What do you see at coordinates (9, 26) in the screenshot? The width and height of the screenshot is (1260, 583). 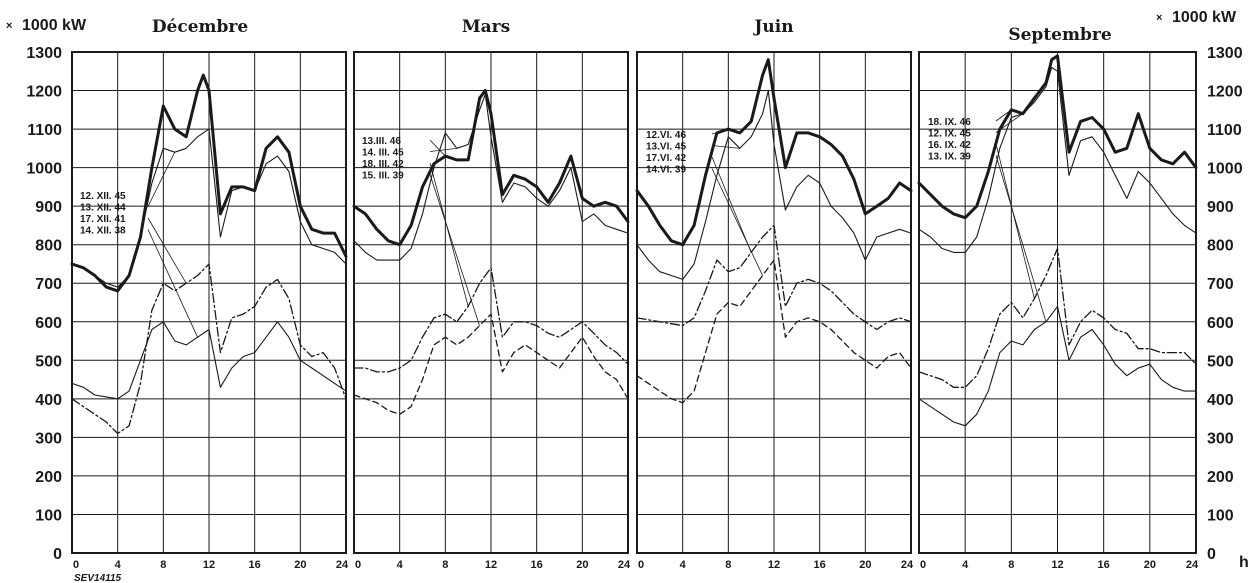 I see `unit-marker-left: ×` at bounding box center [9, 26].